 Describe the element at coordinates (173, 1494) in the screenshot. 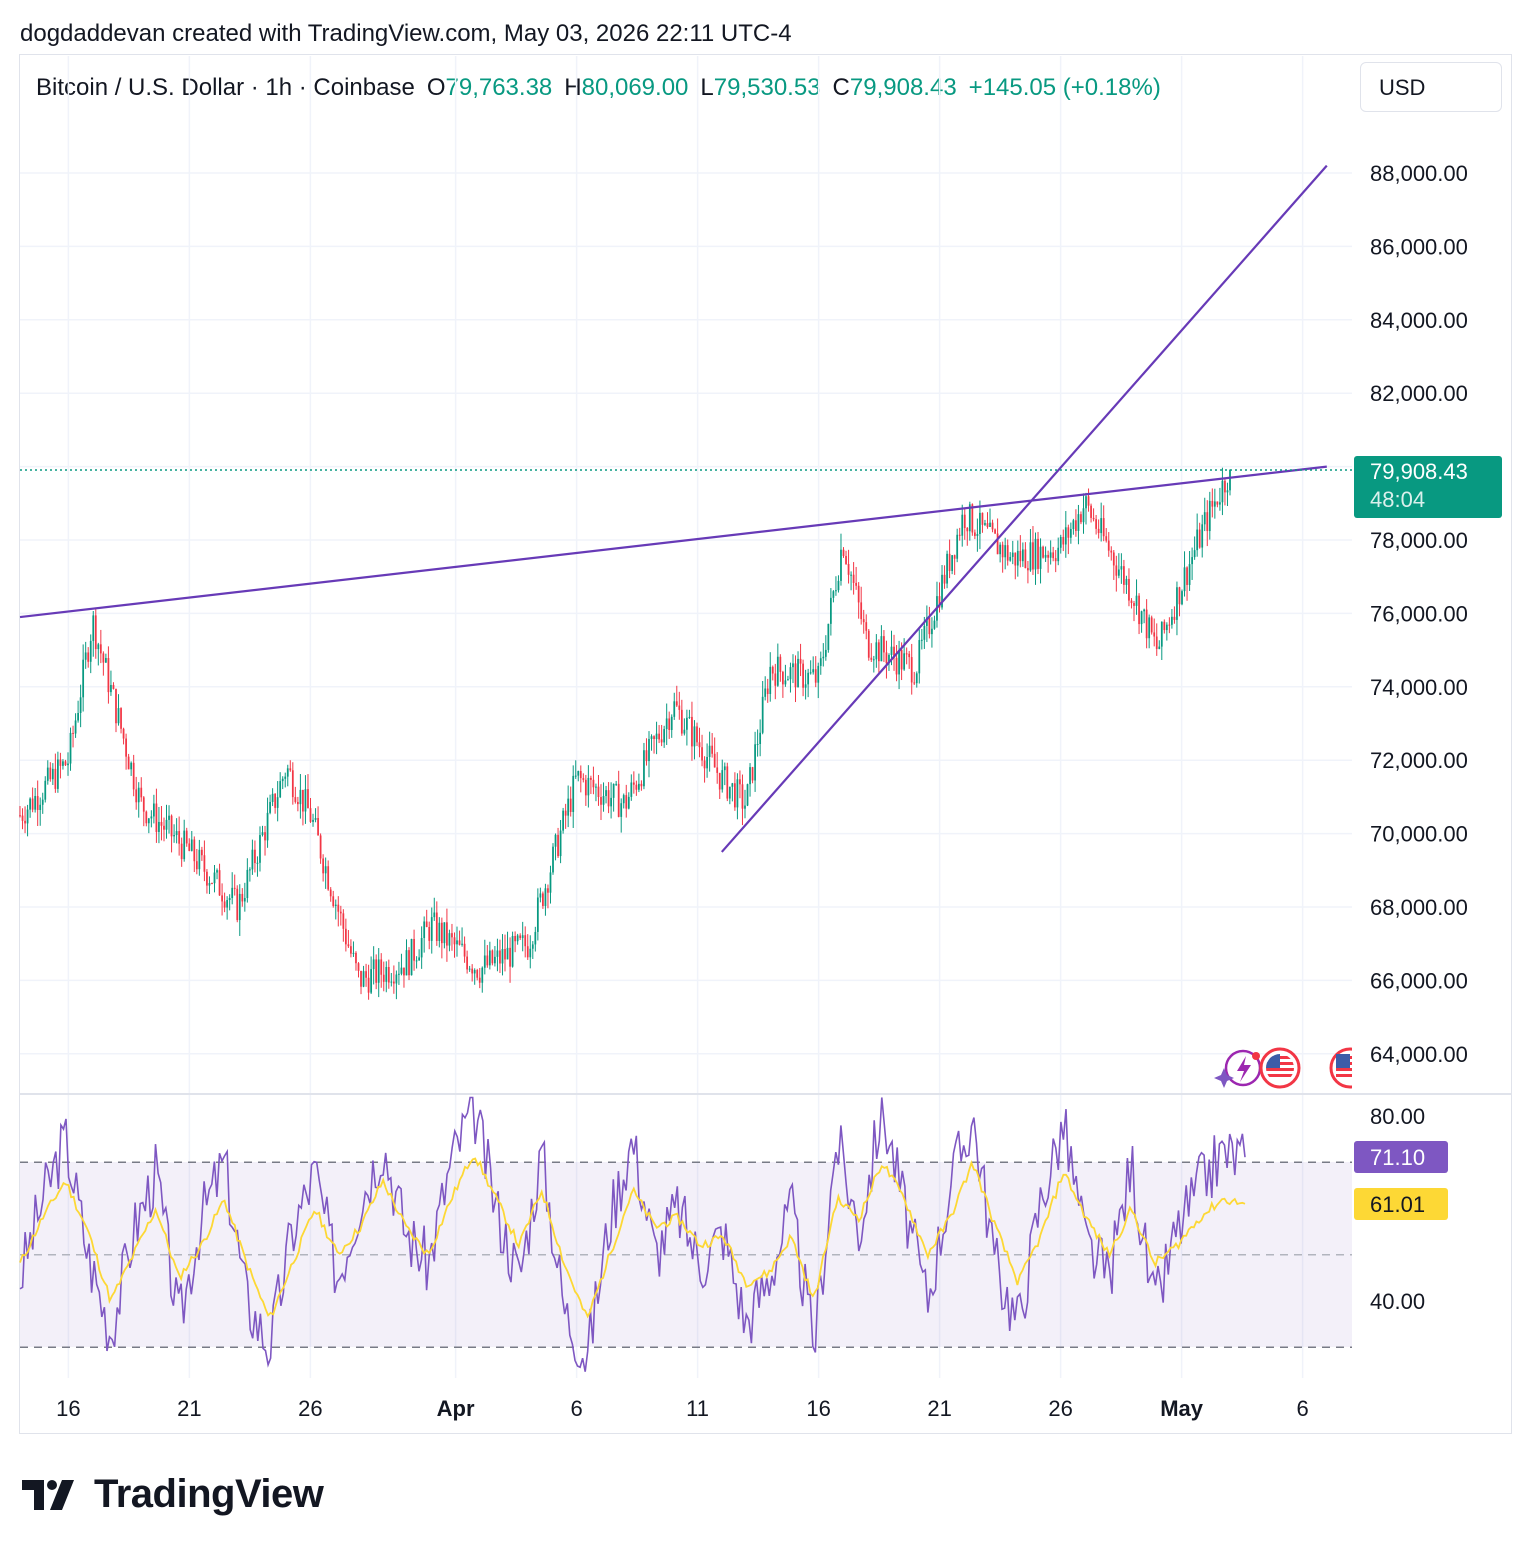

I see `tradingview-brand: TradingView` at that location.